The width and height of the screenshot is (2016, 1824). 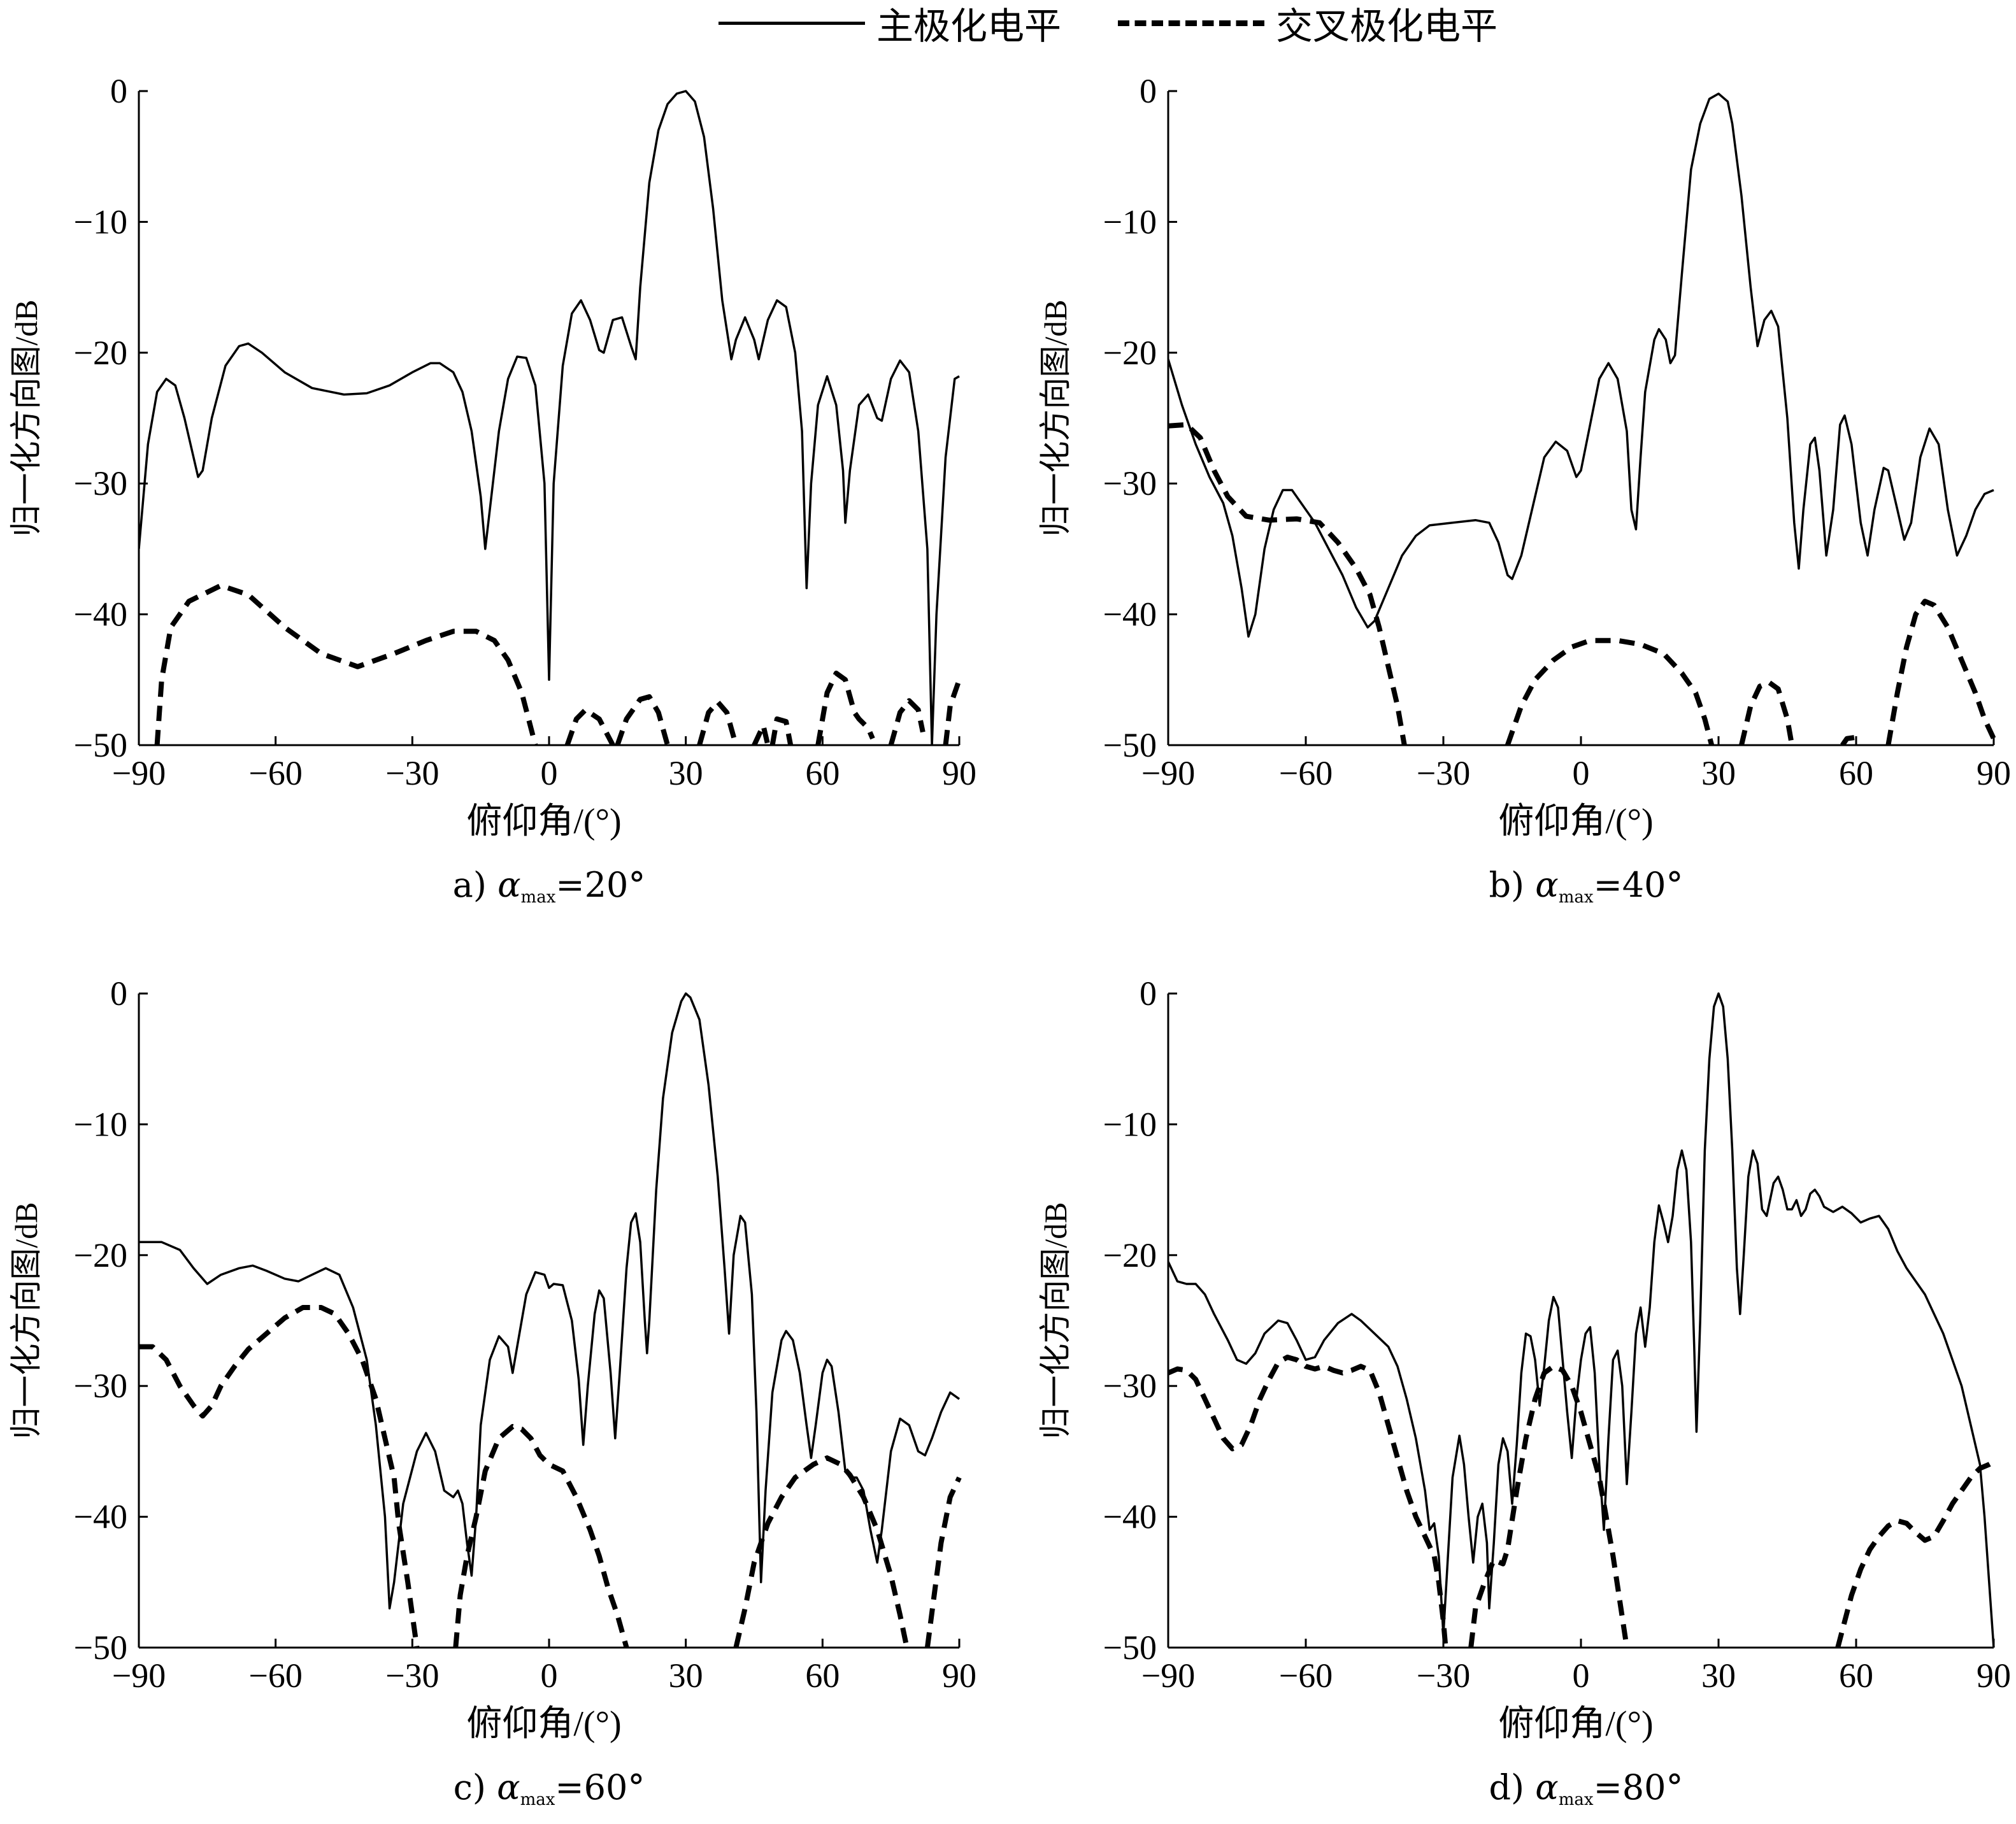 What do you see at coordinates (1513, 1787) in the screenshot?
I see `caption-prefix: d)` at bounding box center [1513, 1787].